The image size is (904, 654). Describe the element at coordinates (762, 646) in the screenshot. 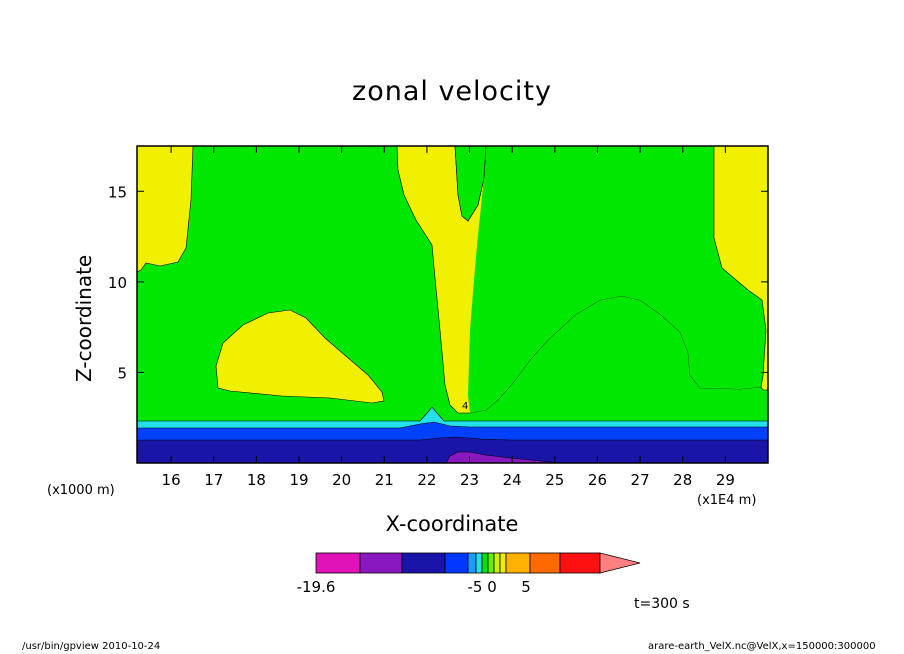

I see `footer-right: arare-earth_VelX.nc@VelX,x=150000:300000` at that location.